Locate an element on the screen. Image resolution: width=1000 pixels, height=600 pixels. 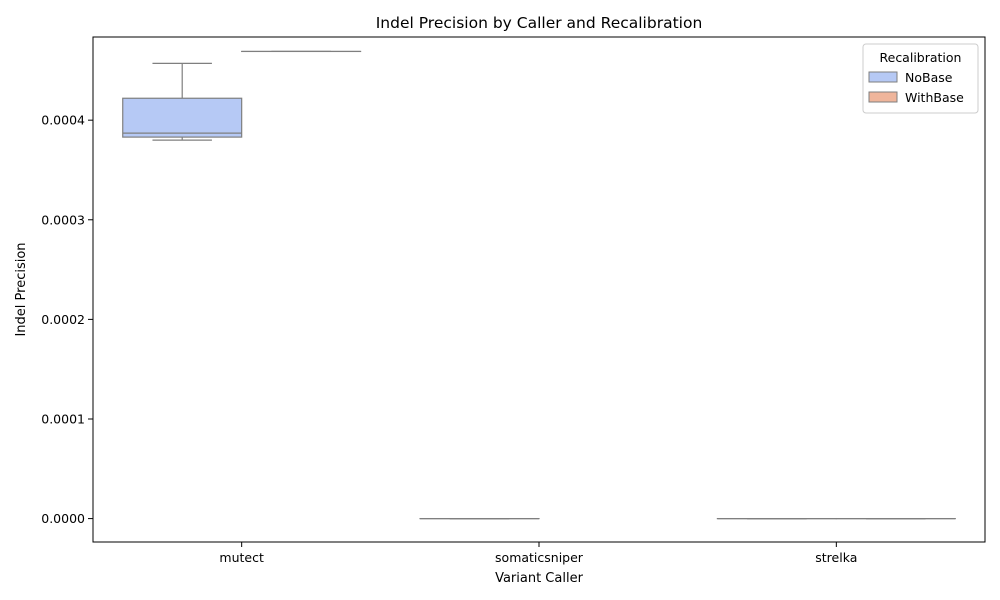
legend-entry-label: WithBase is located at coordinates (934, 97).